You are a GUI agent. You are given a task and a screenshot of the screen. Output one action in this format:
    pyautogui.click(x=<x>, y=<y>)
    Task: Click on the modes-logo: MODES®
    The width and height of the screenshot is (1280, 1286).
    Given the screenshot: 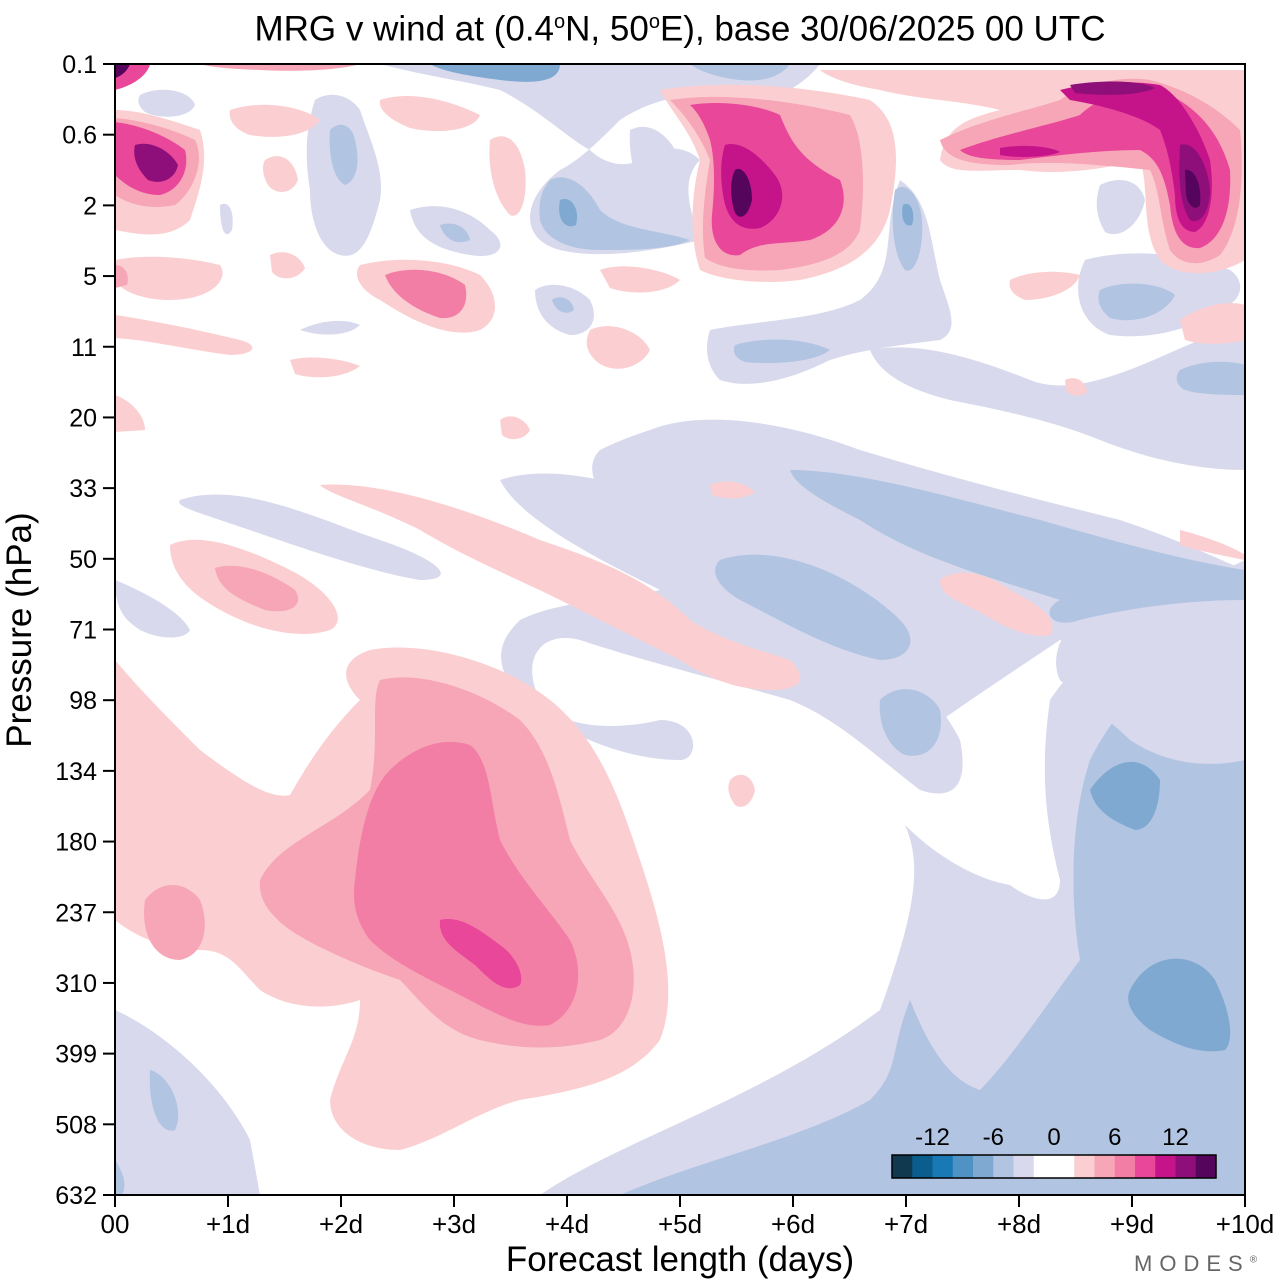 What is the action you would take?
    pyautogui.click(x=1196, y=1263)
    